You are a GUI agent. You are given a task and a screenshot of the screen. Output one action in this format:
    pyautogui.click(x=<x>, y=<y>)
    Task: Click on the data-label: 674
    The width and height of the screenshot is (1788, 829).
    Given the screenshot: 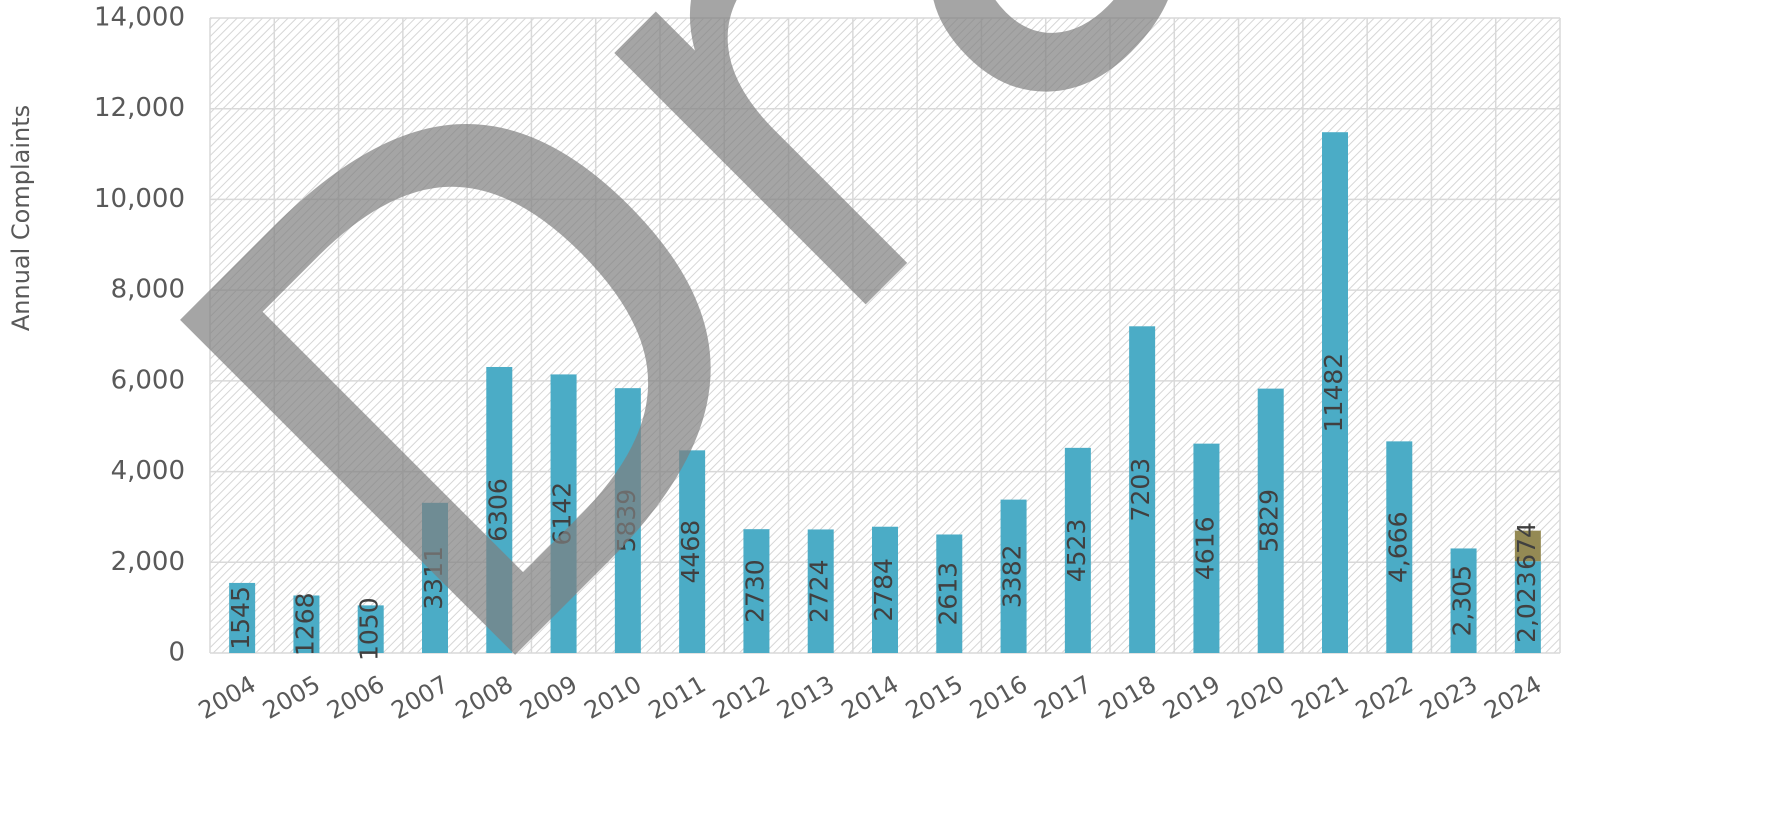 What is the action you would take?
    pyautogui.click(x=1526, y=546)
    